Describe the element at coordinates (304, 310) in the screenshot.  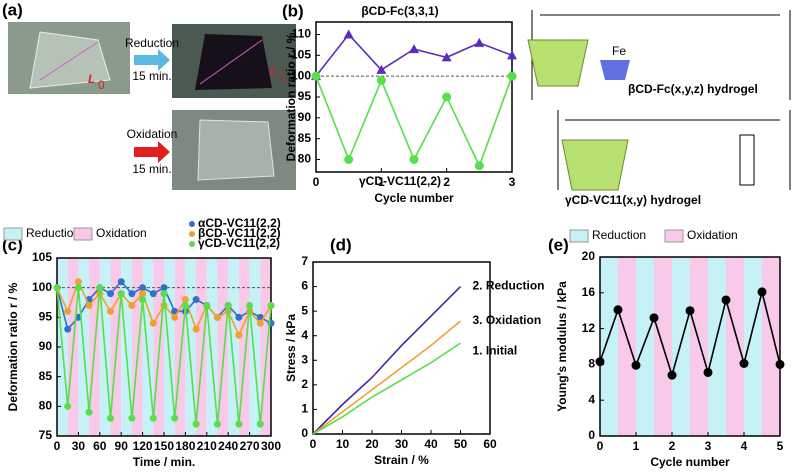
I see `y-tick-label: 5` at that location.